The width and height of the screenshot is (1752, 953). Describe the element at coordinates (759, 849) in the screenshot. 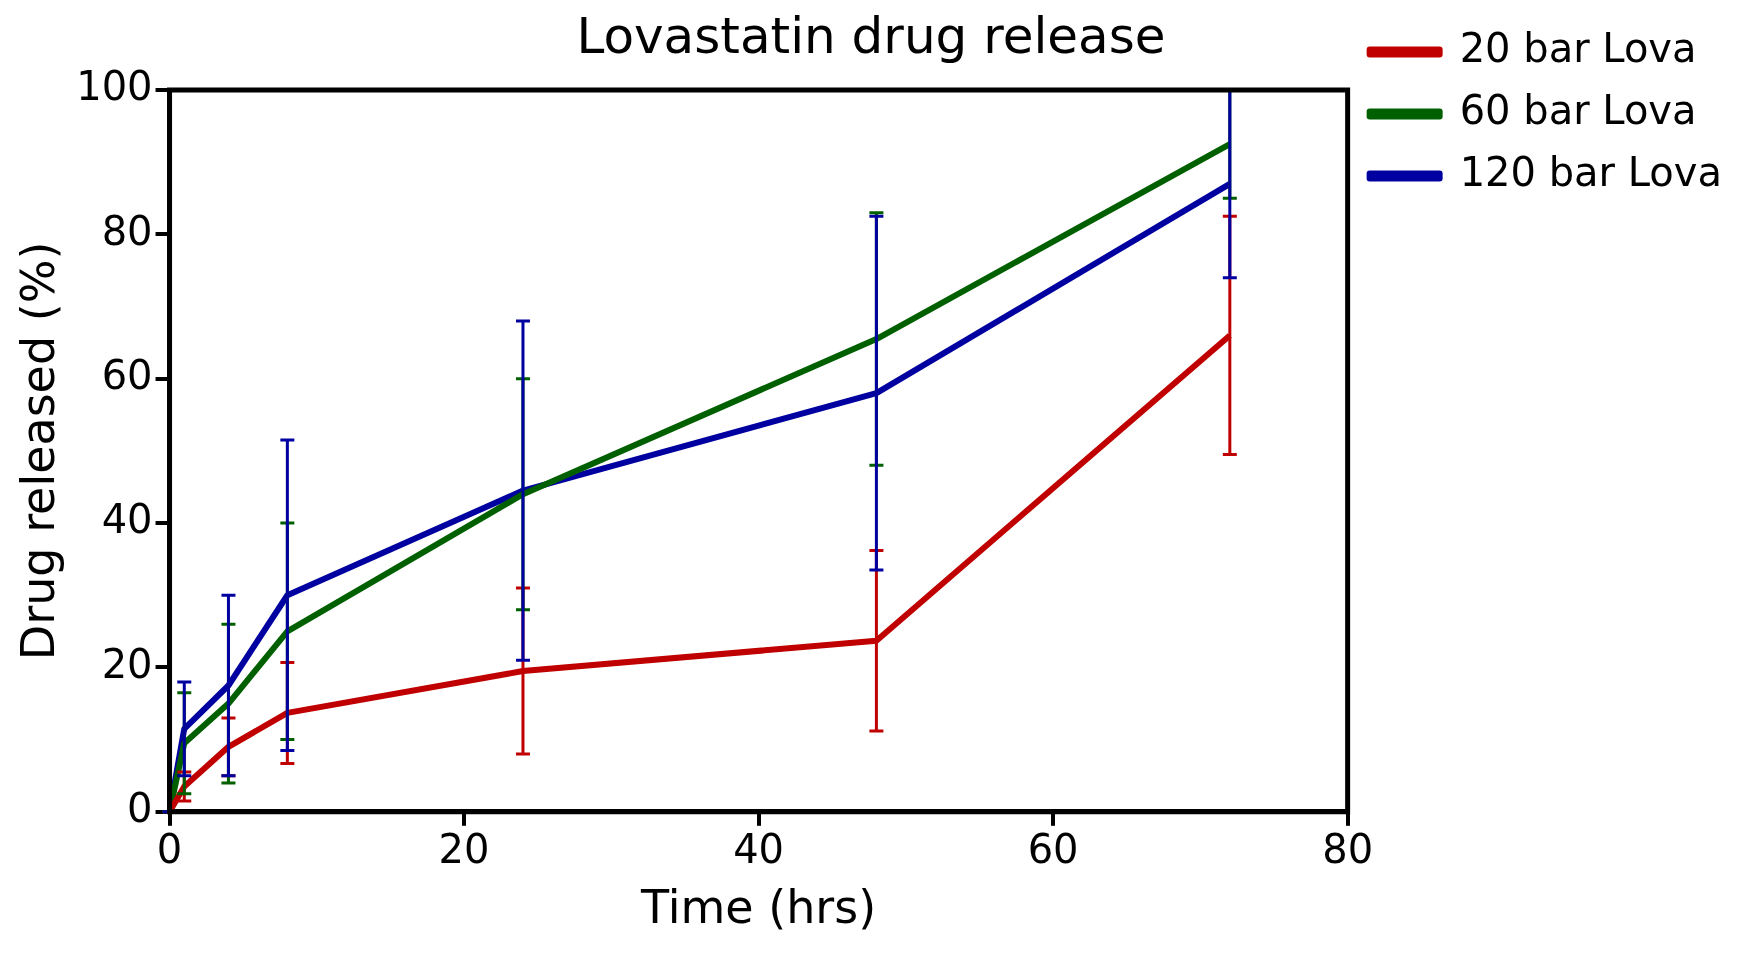

I see `x-tick-label: 40` at that location.